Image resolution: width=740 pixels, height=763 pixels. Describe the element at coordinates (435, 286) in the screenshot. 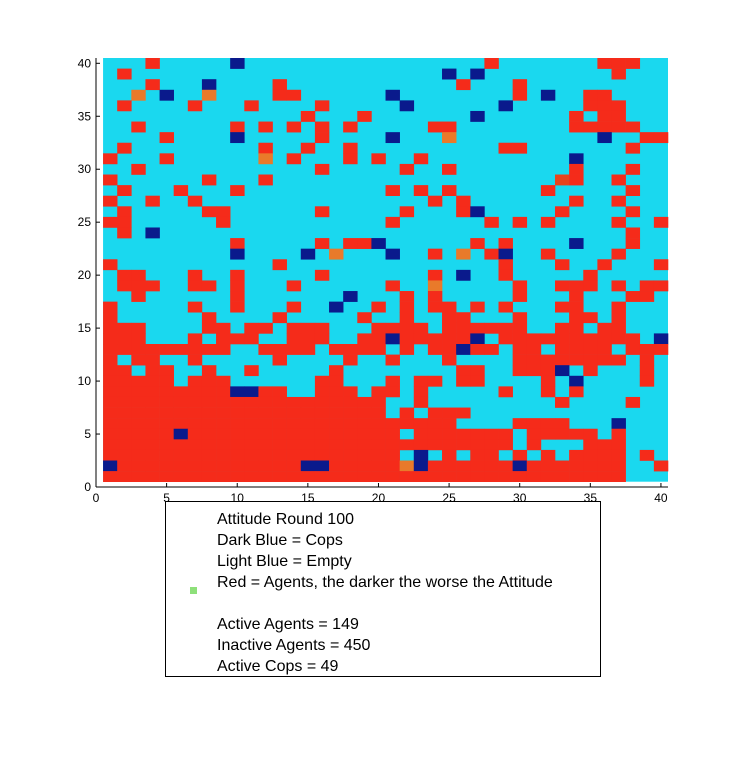

I see `cell-agent-orange` at that location.